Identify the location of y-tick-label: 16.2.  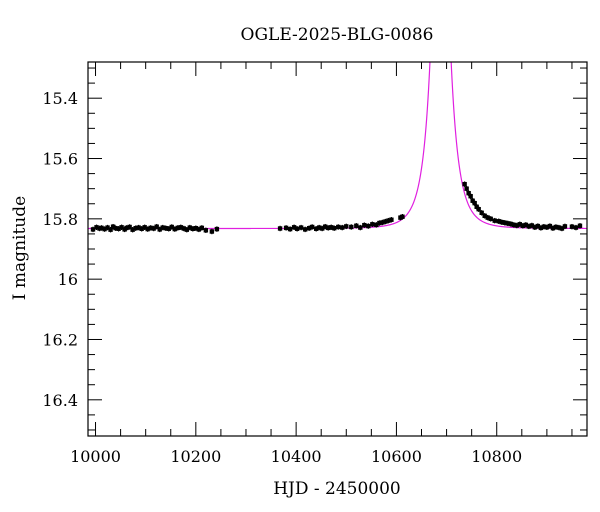
(60, 339).